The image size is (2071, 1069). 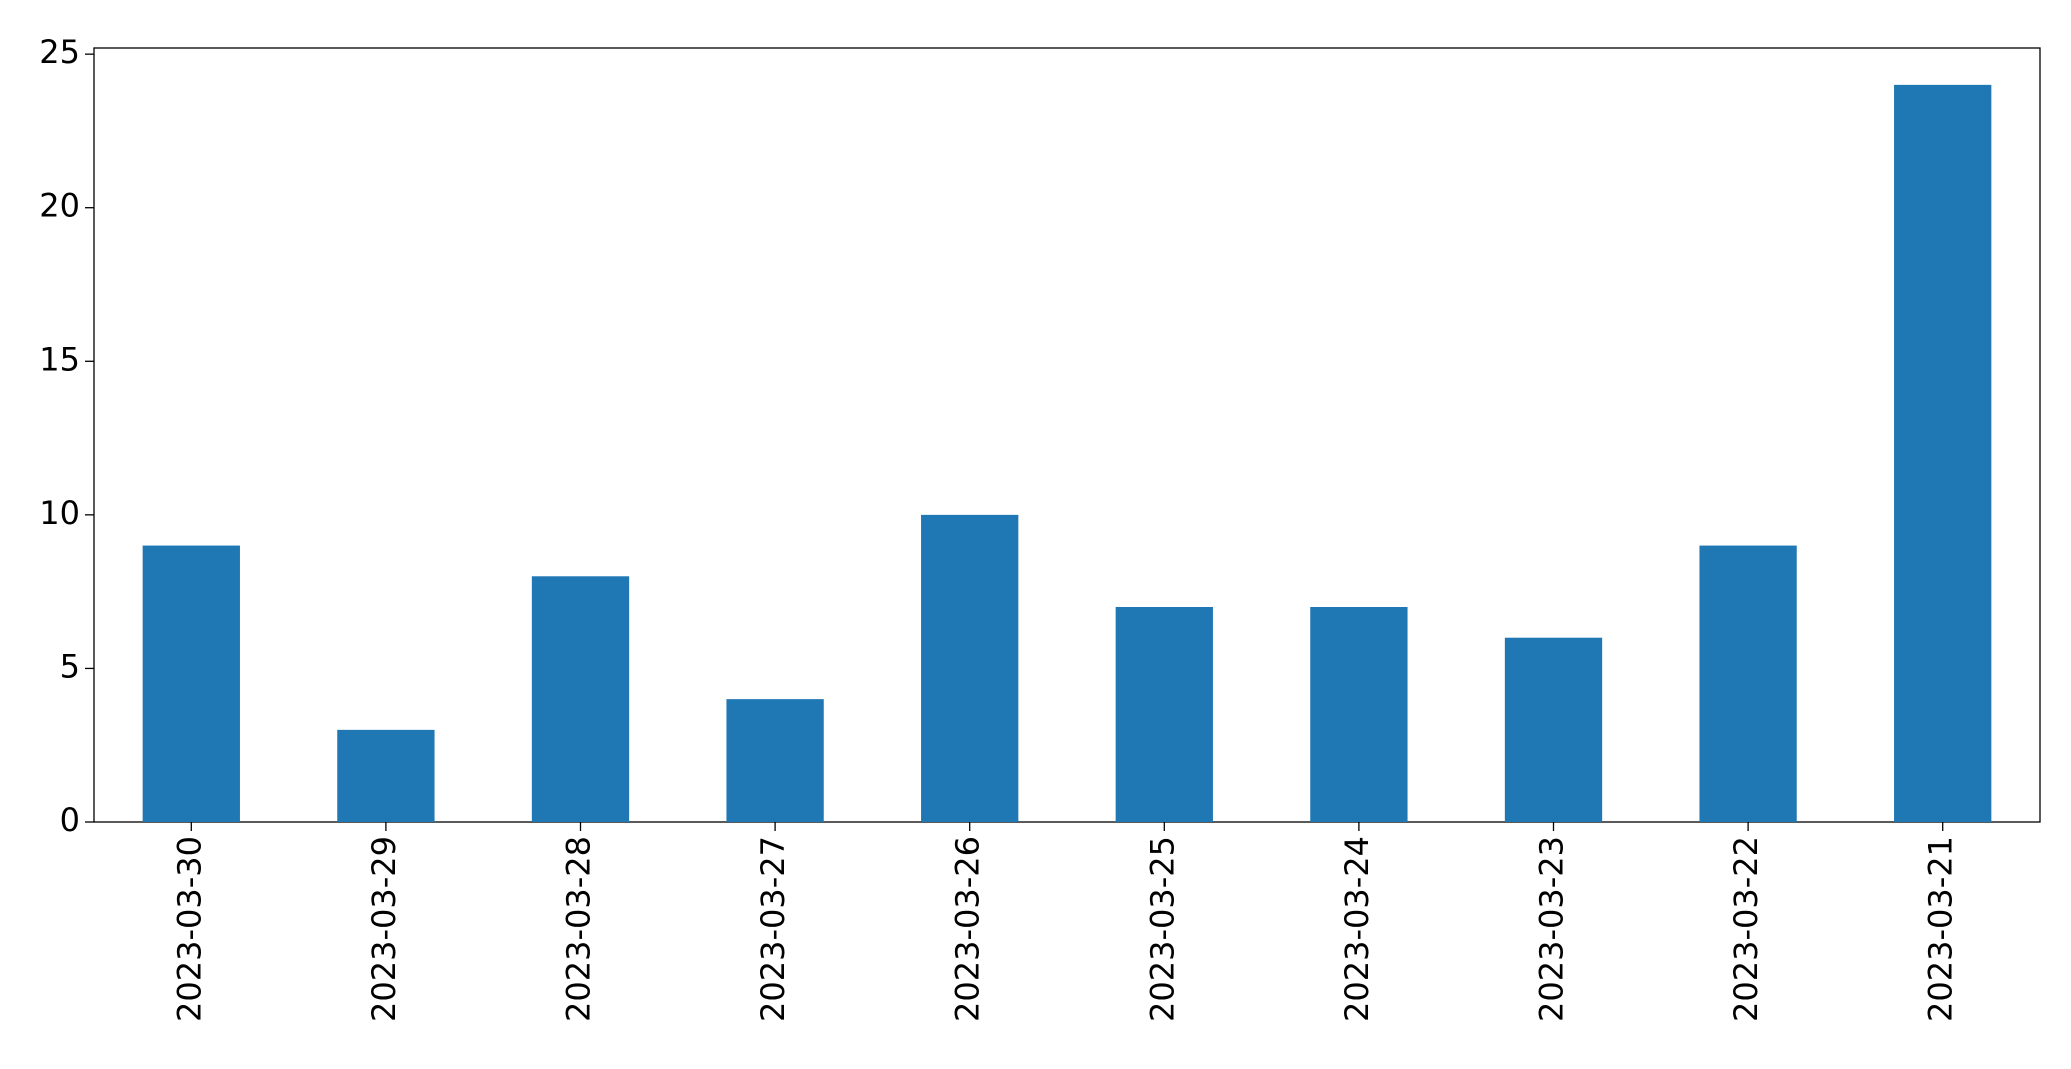 What do you see at coordinates (59, 52) in the screenshot?
I see `y-tick-label: 25` at bounding box center [59, 52].